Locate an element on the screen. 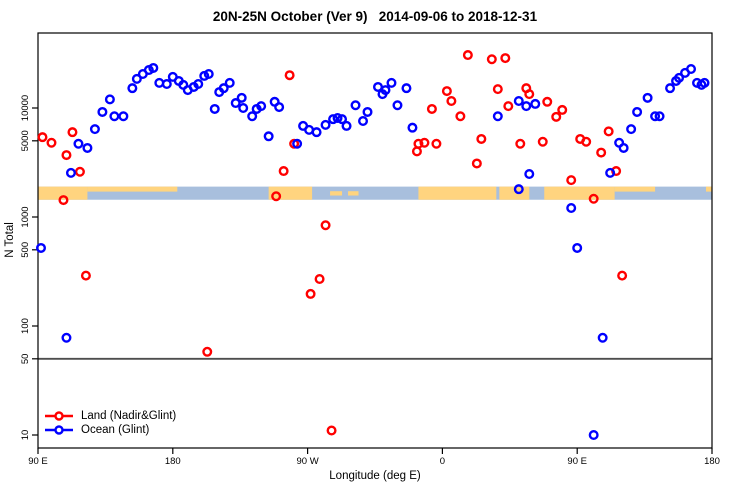 This screenshot has height=500, width=750. x-tick-label: 0 is located at coordinates (442, 461).